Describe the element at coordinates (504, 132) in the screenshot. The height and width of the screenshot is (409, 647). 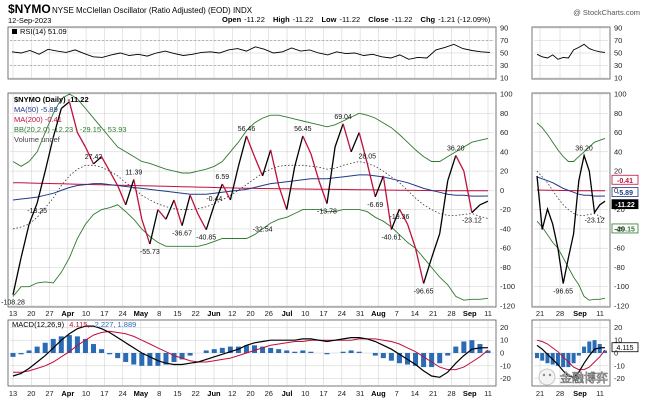
I see `y-tick-label: 60` at that location.